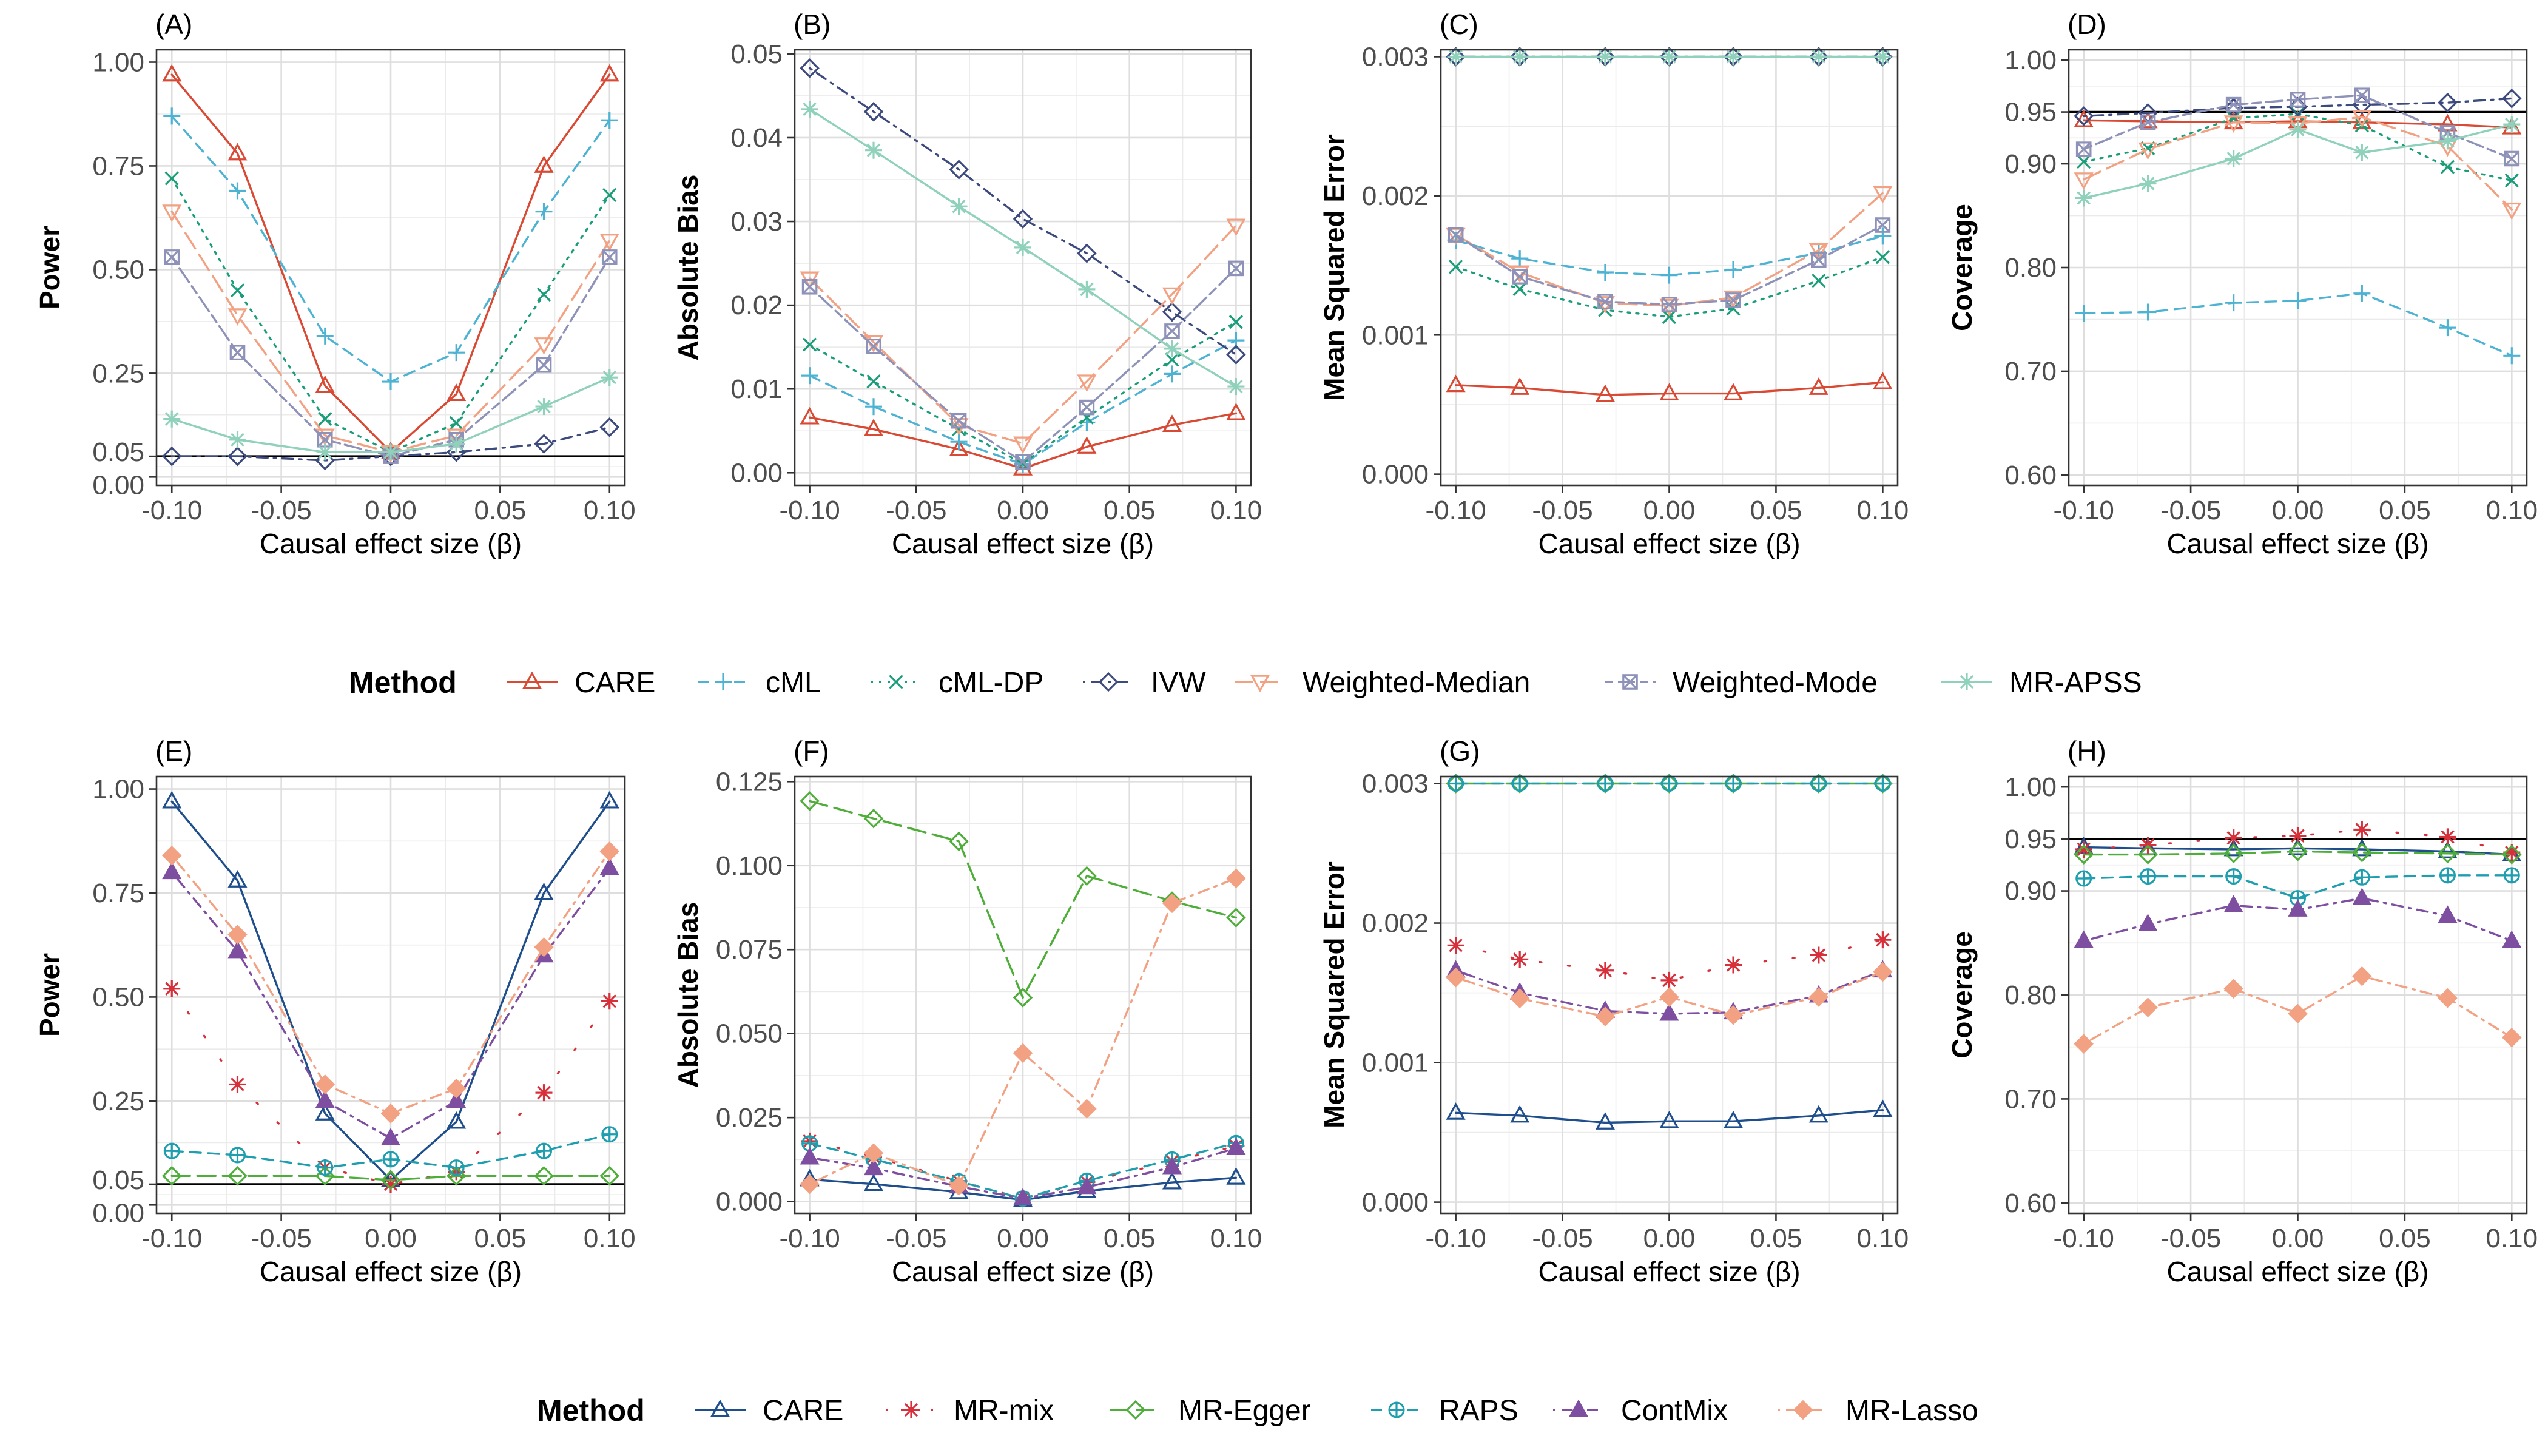  What do you see at coordinates (2030, 787) in the screenshot?
I see `y-tick-label: 1.00` at bounding box center [2030, 787].